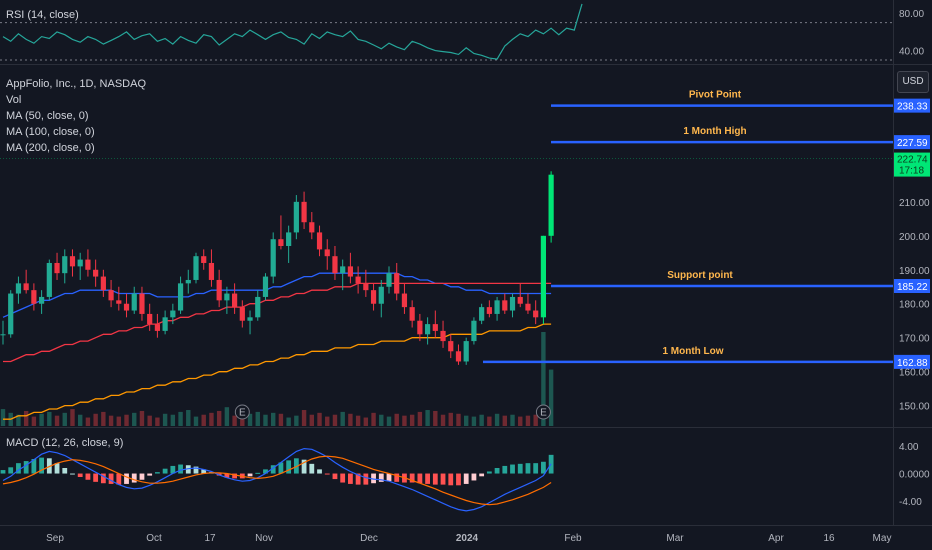 The image size is (932, 550). What do you see at coordinates (573, 538) in the screenshot?
I see `x-tick-label: Feb` at bounding box center [573, 538].